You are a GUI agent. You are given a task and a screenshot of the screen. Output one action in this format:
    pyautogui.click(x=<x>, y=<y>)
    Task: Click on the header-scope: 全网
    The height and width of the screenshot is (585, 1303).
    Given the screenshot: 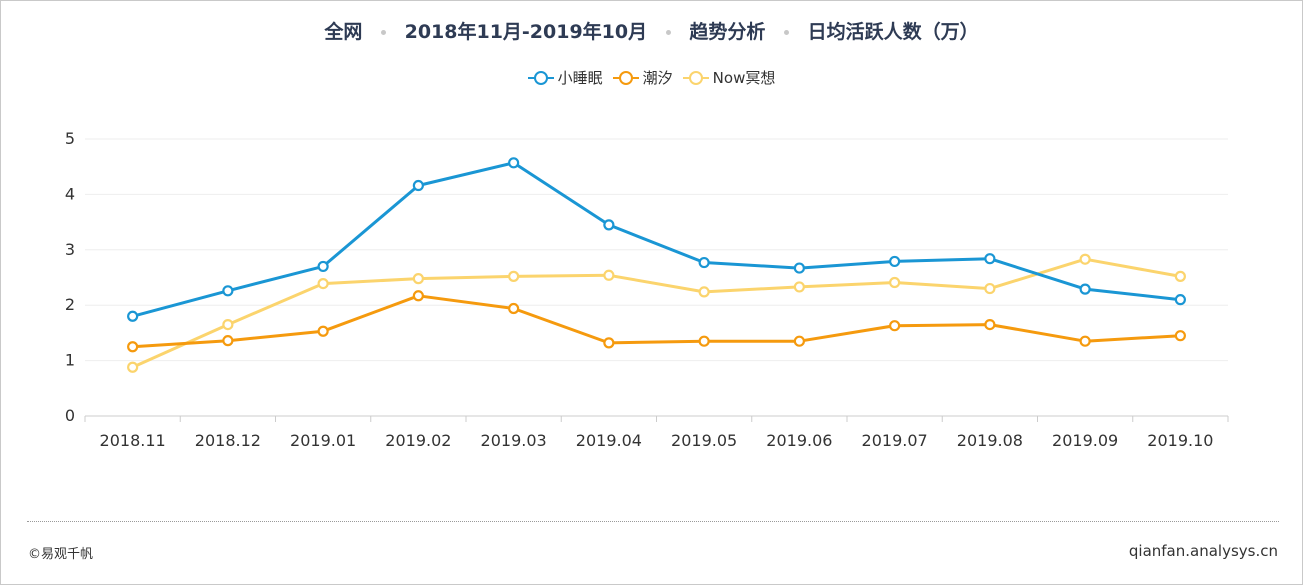 What is the action you would take?
    pyautogui.click(x=343, y=32)
    